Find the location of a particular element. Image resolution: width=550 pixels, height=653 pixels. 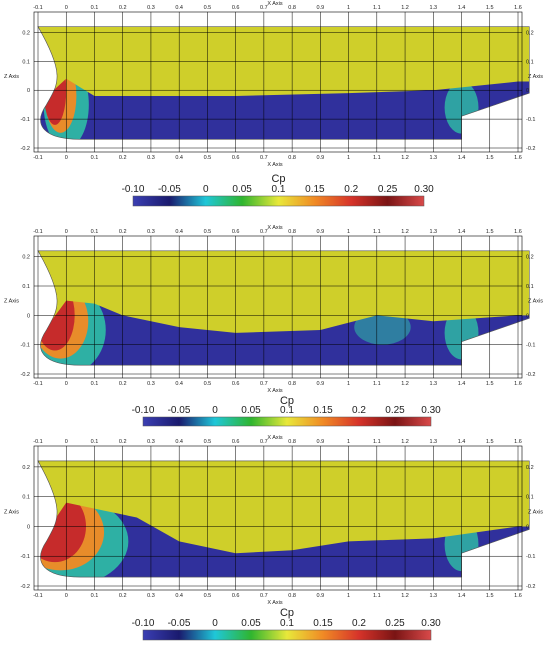

x-tick-label-top: 0.5 is located at coordinates (208, 442).